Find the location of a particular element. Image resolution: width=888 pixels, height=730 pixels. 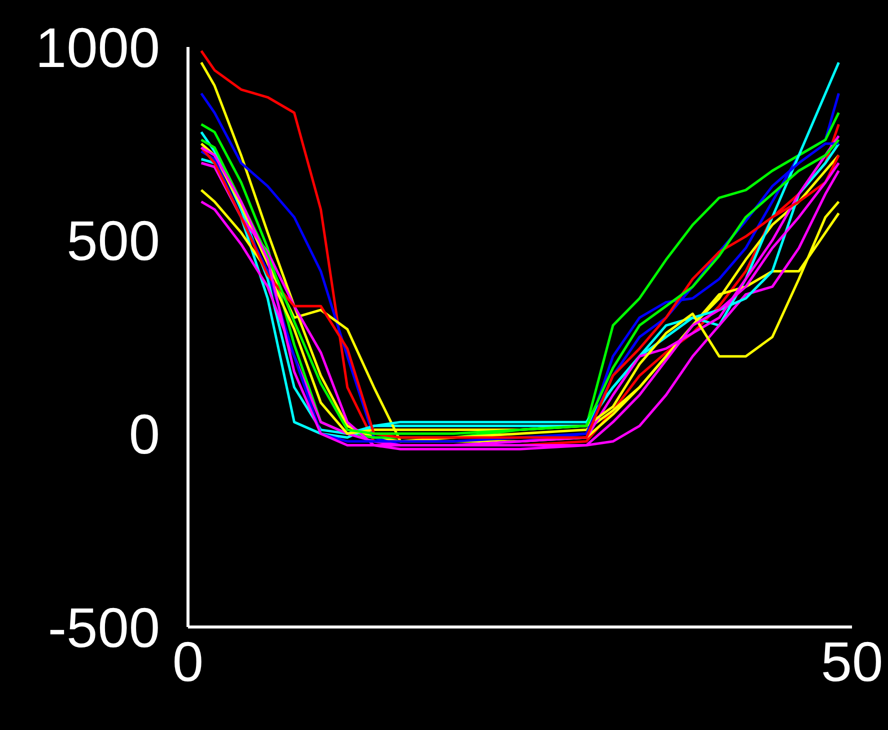

y-tick-label: -500 is located at coordinates (104, 627).